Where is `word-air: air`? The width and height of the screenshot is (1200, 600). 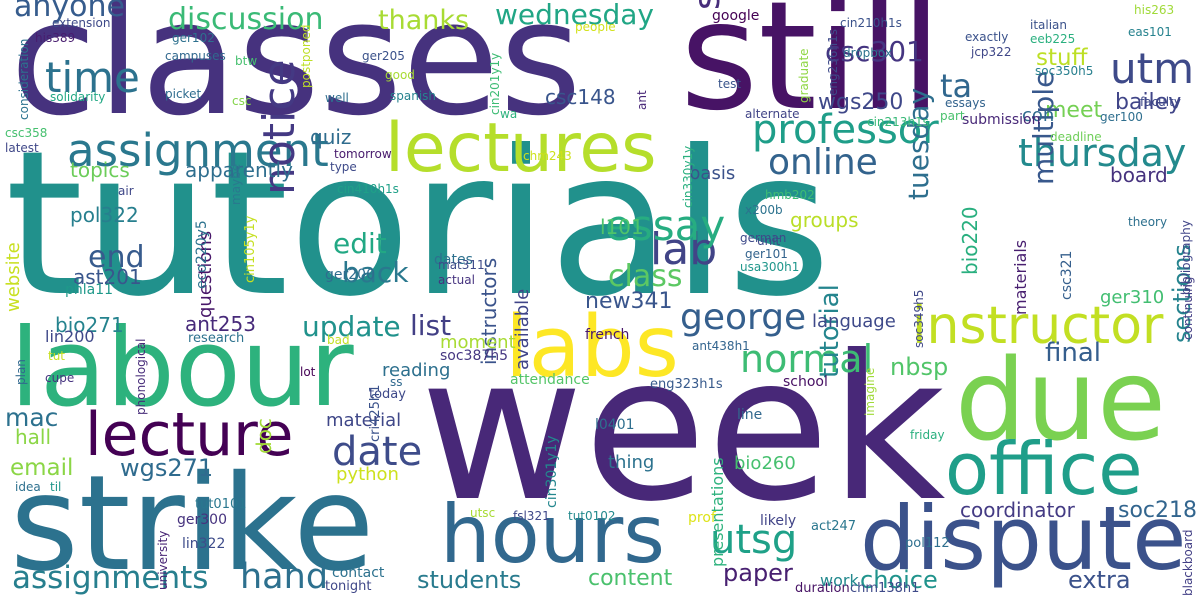
word-air: air is located at coordinates (126, 191).